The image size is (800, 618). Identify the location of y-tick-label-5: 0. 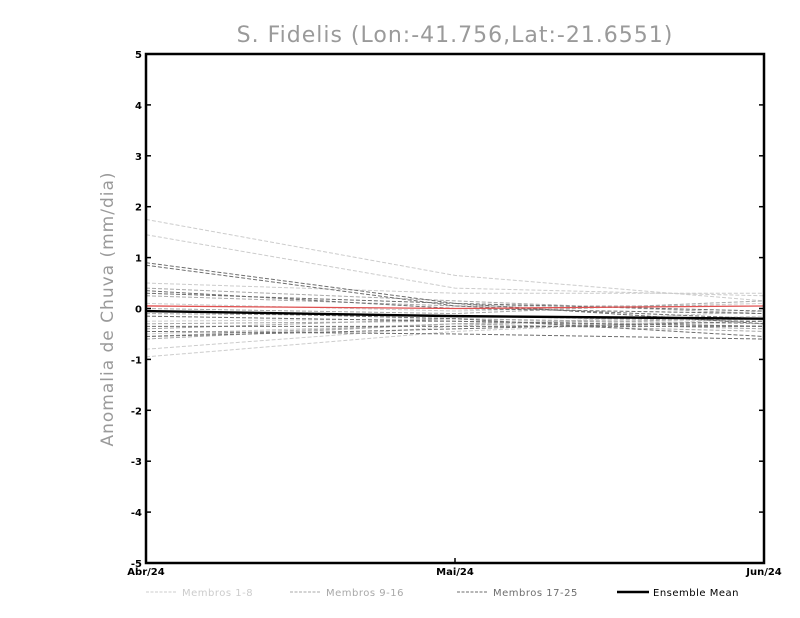
(138, 310).